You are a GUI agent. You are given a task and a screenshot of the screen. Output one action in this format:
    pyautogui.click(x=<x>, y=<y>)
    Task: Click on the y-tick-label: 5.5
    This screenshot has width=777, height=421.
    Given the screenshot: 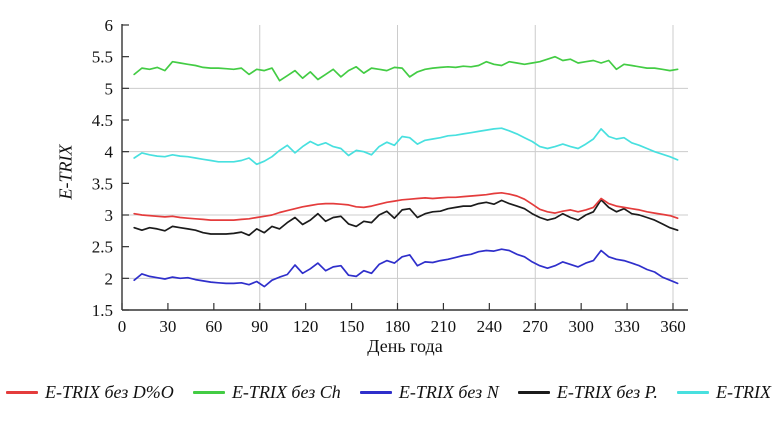 What is the action you would take?
    pyautogui.click(x=102, y=57)
    